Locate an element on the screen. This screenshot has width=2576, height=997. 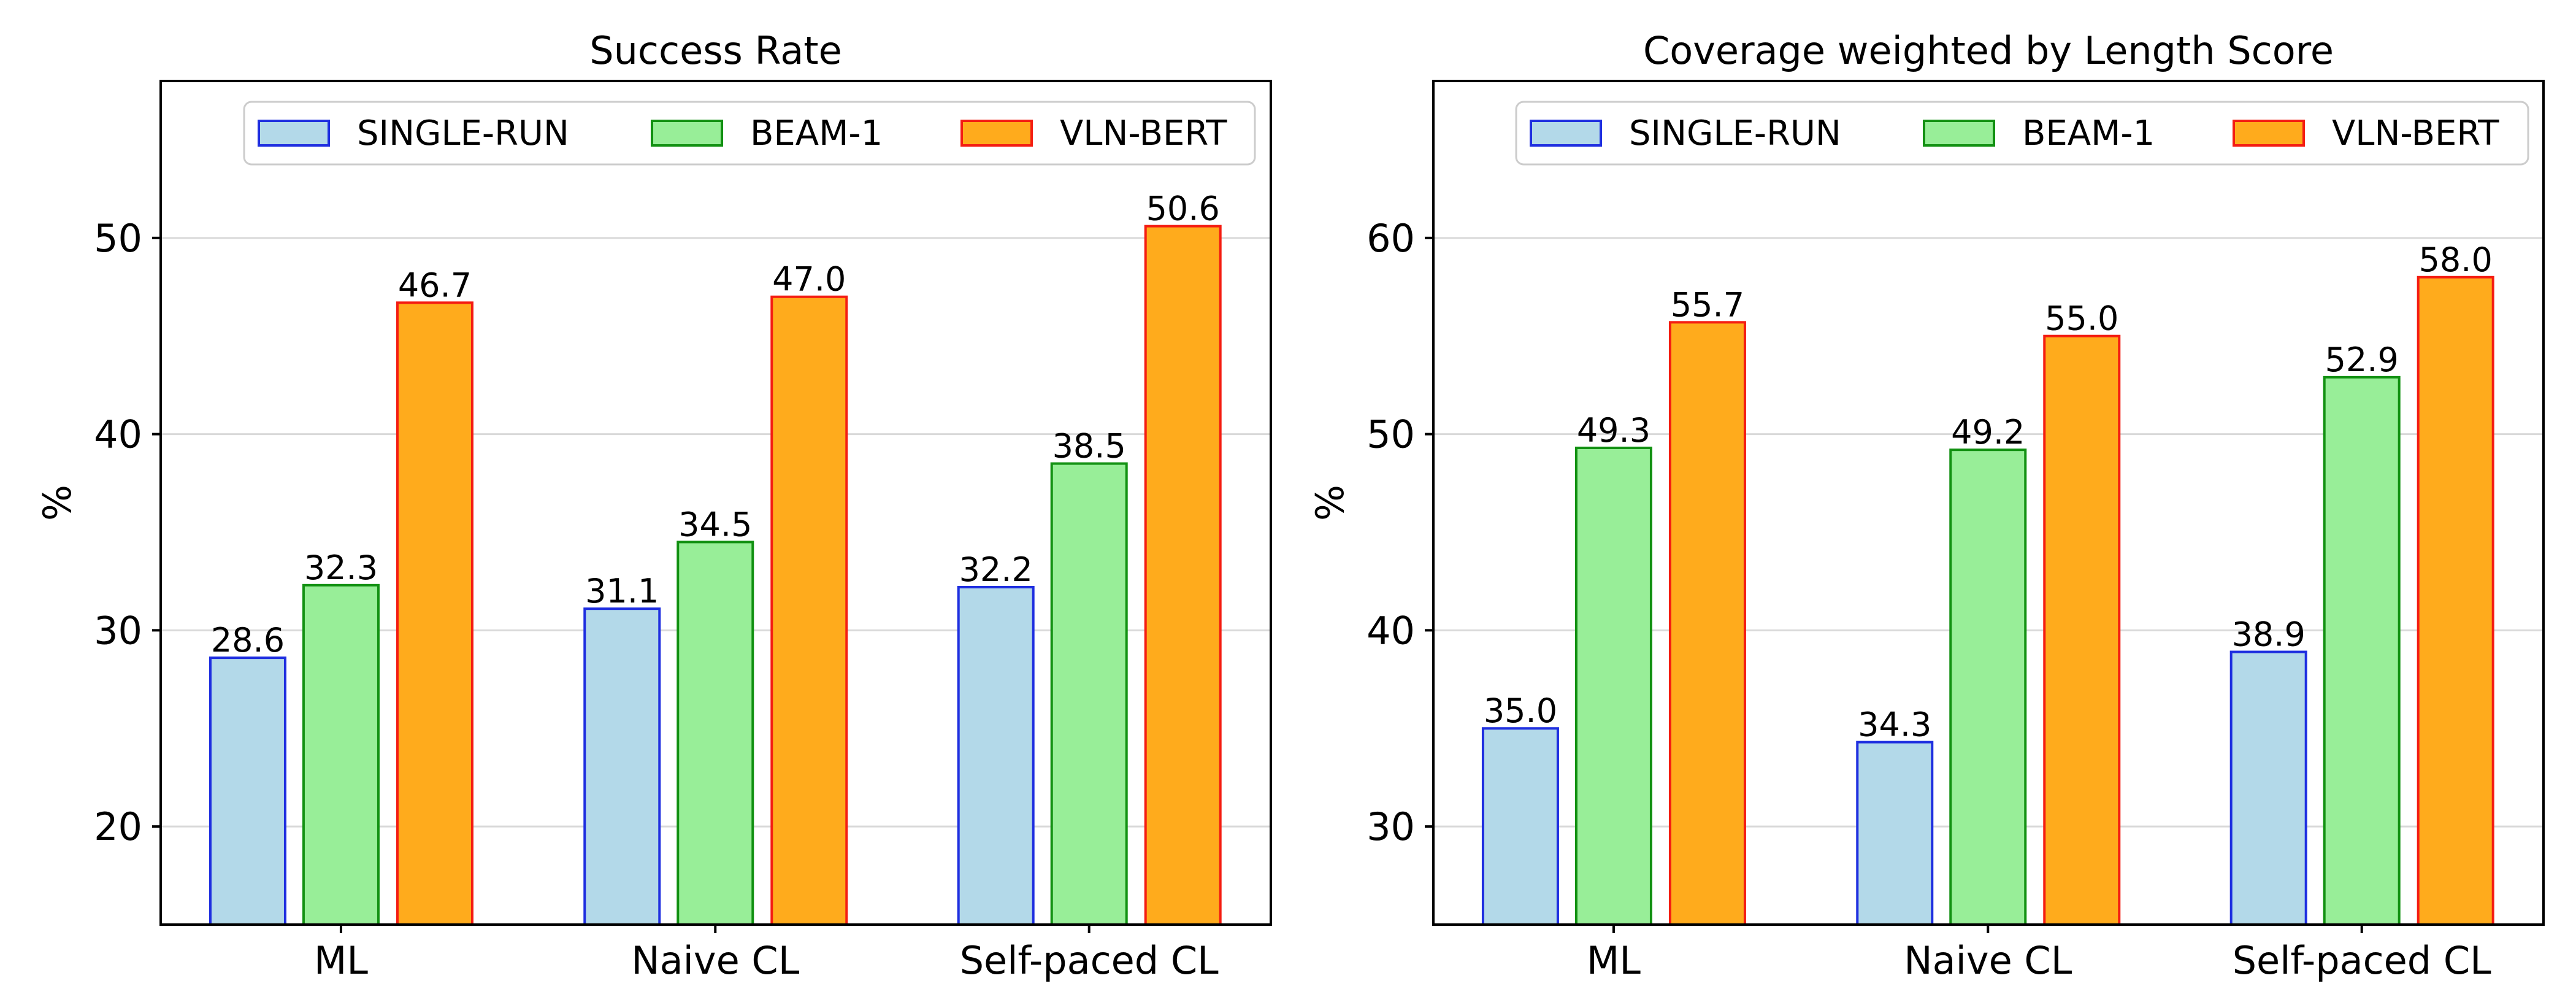
bar-value-label: 32.3 is located at coordinates (341, 568).